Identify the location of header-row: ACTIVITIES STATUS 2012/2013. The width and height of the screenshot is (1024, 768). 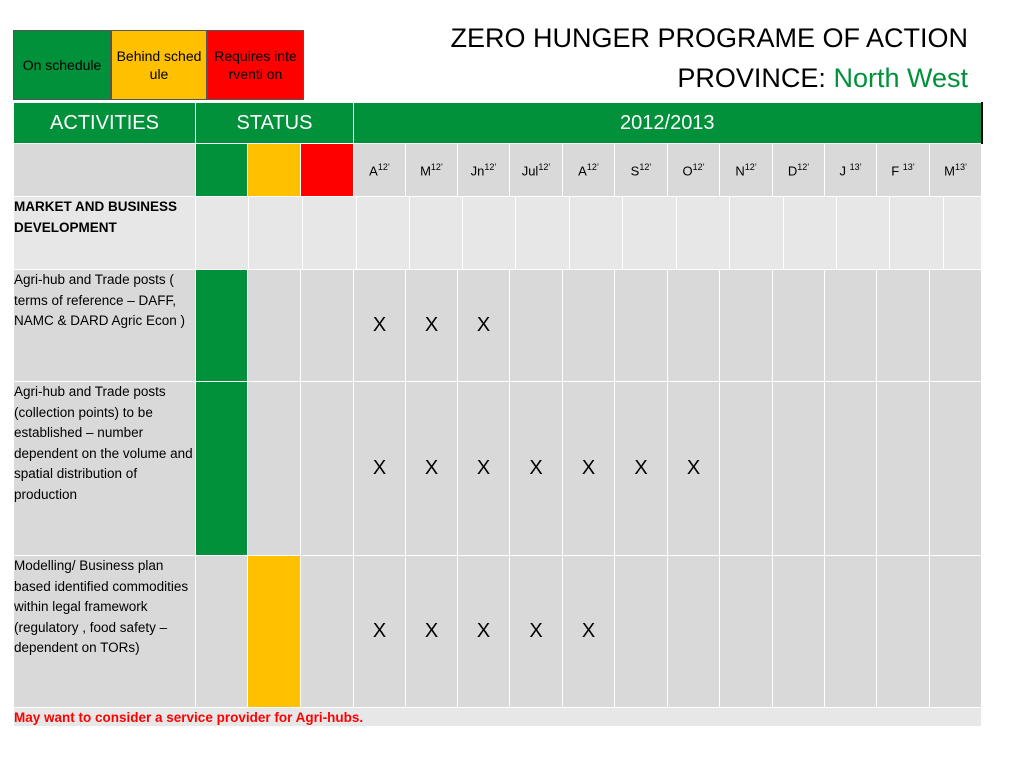
(498, 123).